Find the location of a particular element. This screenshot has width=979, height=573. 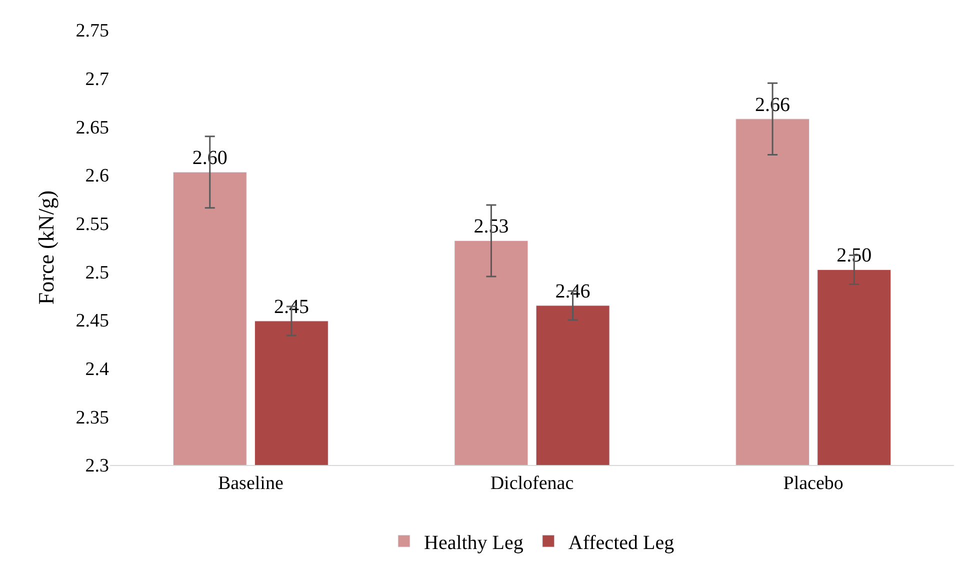

x-tick-label: Placebo is located at coordinates (813, 483).